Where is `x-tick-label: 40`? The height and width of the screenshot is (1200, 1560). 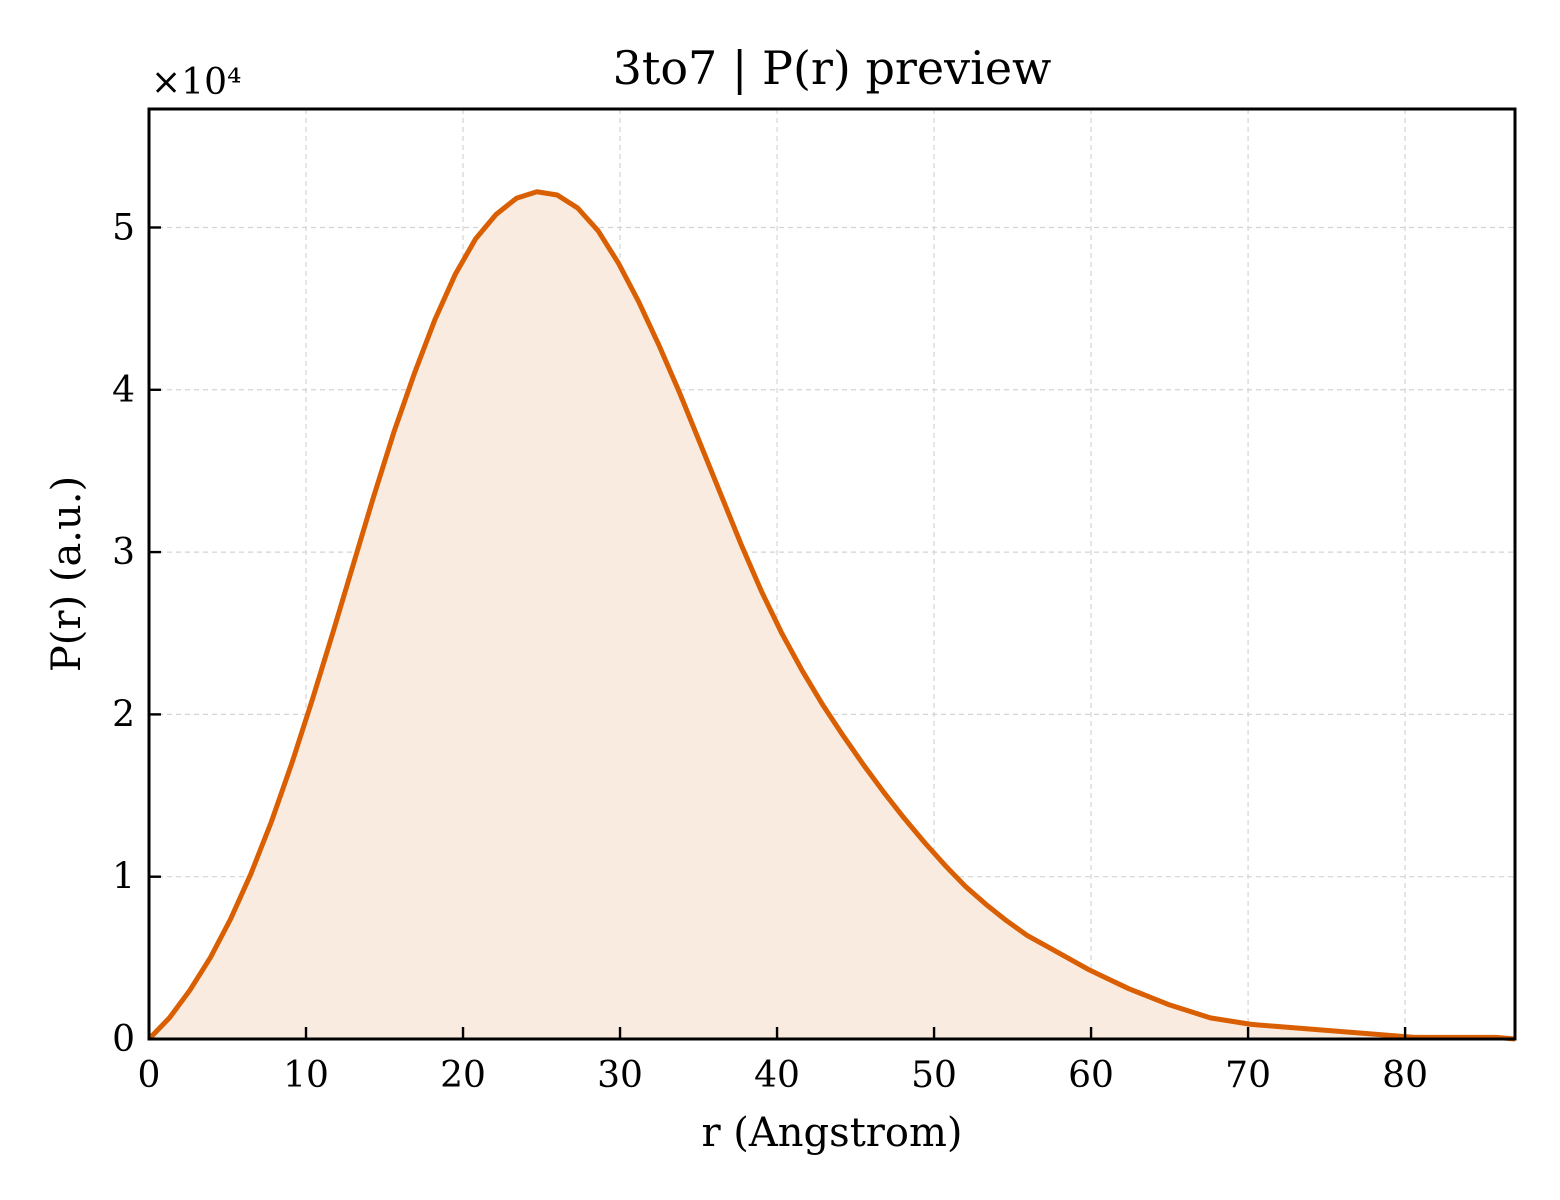 x-tick-label: 40 is located at coordinates (777, 1075).